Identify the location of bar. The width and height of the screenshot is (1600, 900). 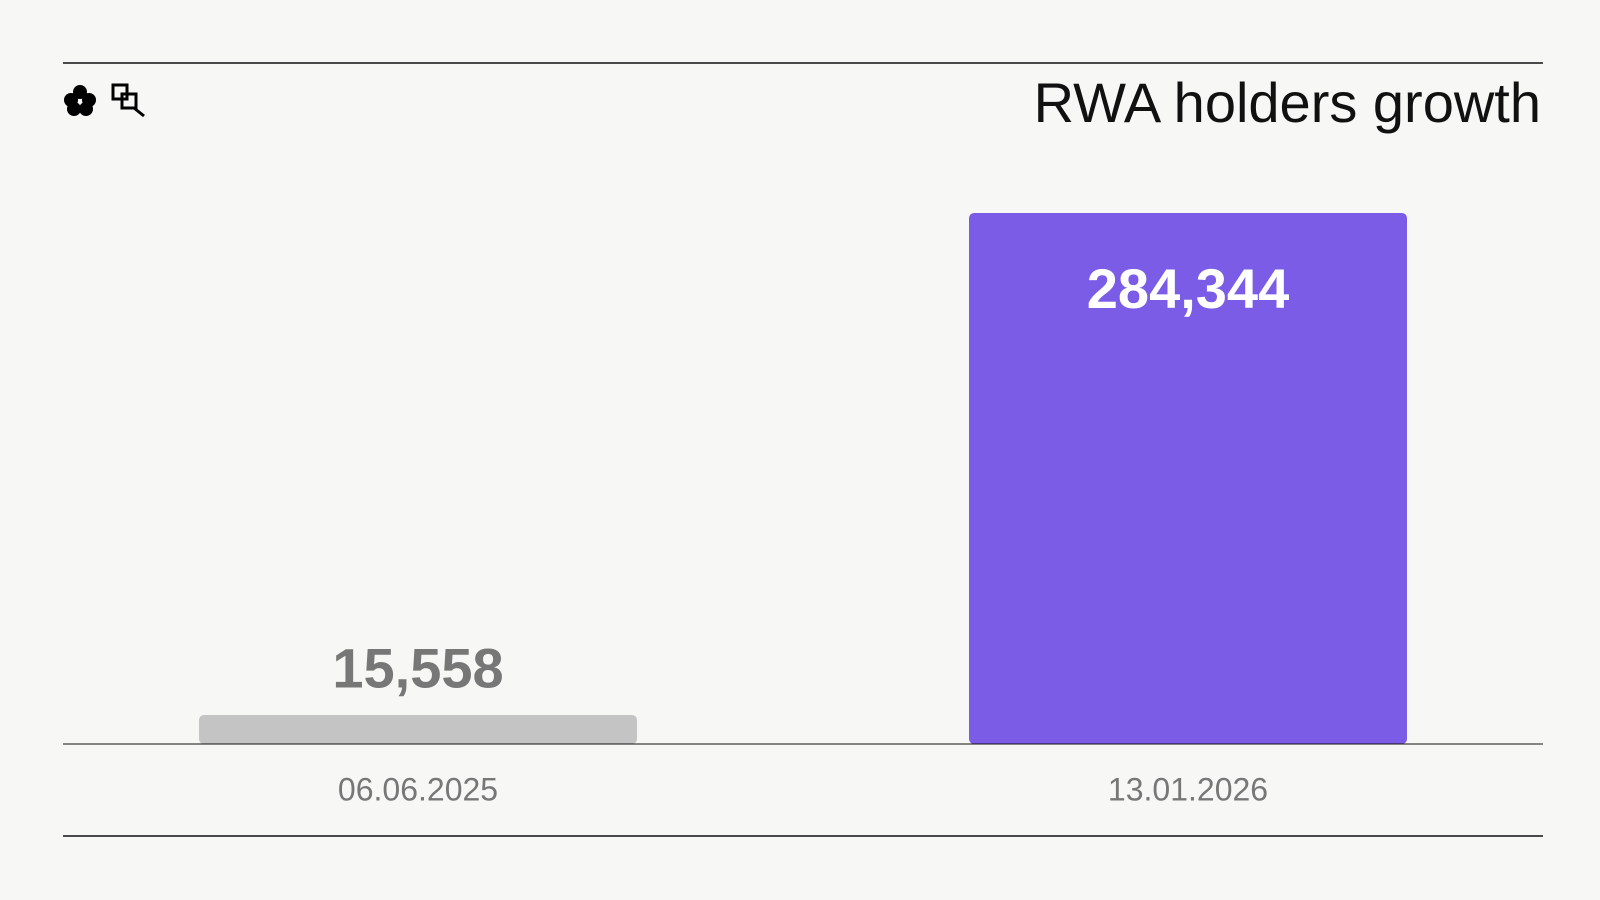
(418, 729).